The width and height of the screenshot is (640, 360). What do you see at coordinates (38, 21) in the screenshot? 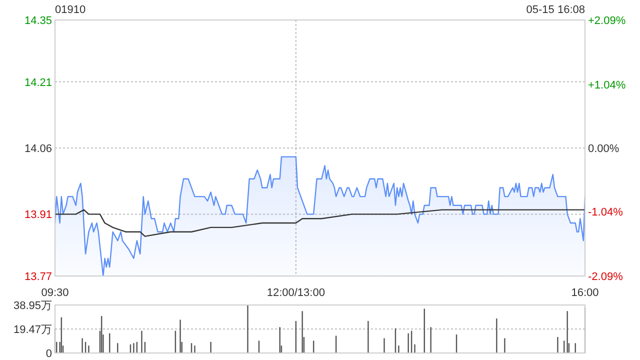
I see `y-tick-label: 14.35` at bounding box center [38, 21].